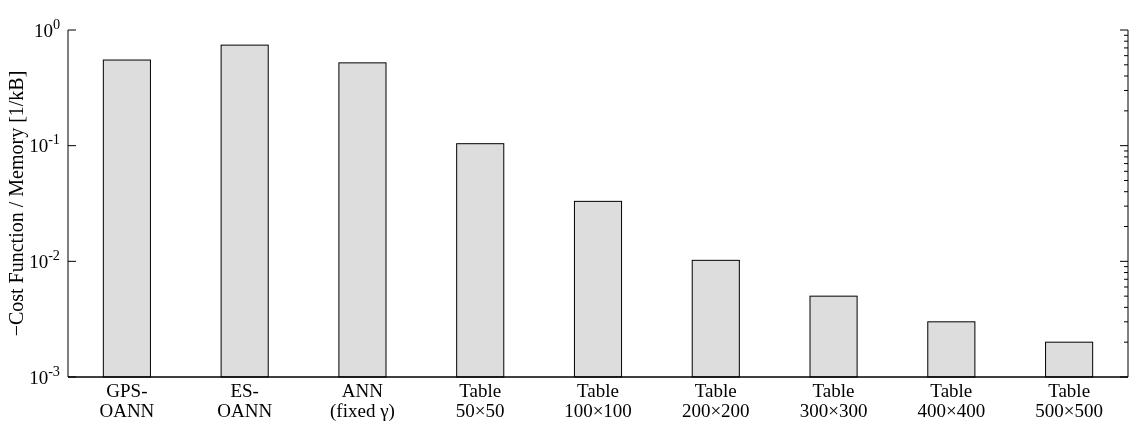 The height and width of the screenshot is (438, 1142). Describe the element at coordinates (127, 400) in the screenshot. I see `x-tick-label: GPS- OANN` at that location.